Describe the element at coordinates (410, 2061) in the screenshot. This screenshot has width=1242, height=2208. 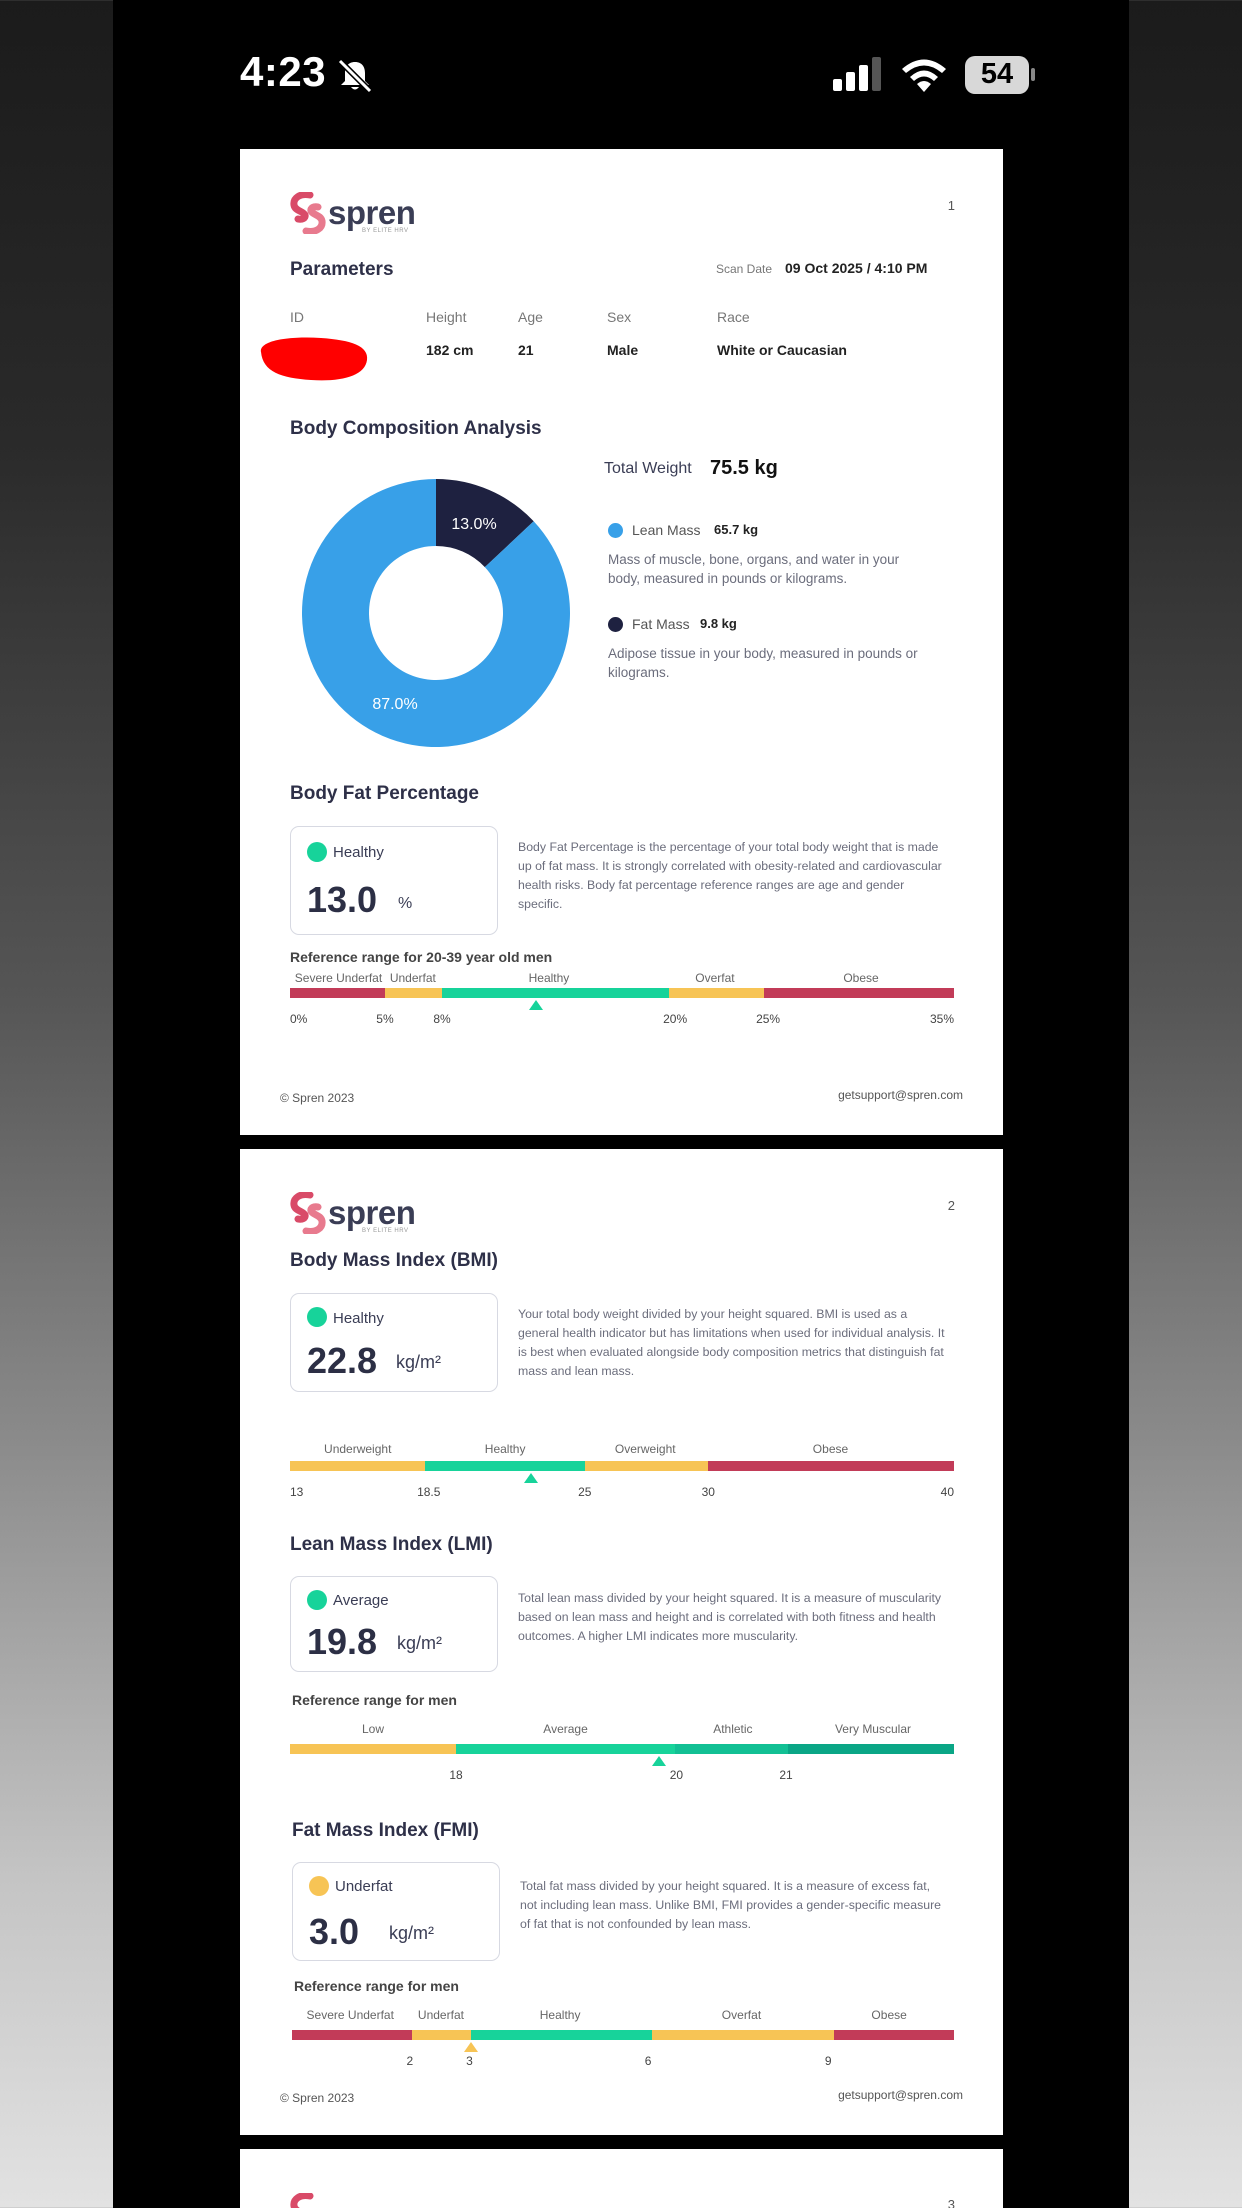
I see `range-tick-label: 2` at that location.